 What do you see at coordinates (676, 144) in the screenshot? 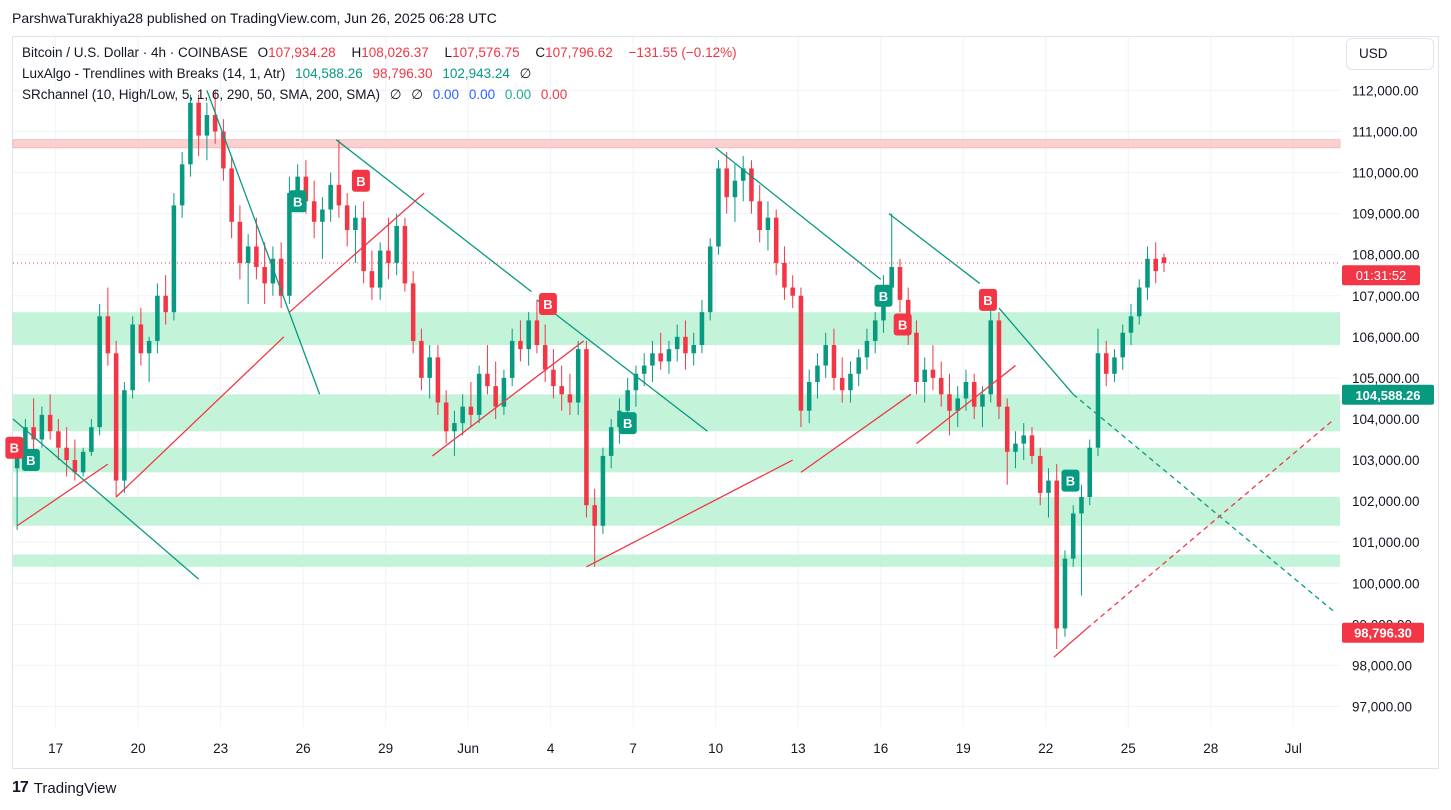
I see `resistance-zone` at bounding box center [676, 144].